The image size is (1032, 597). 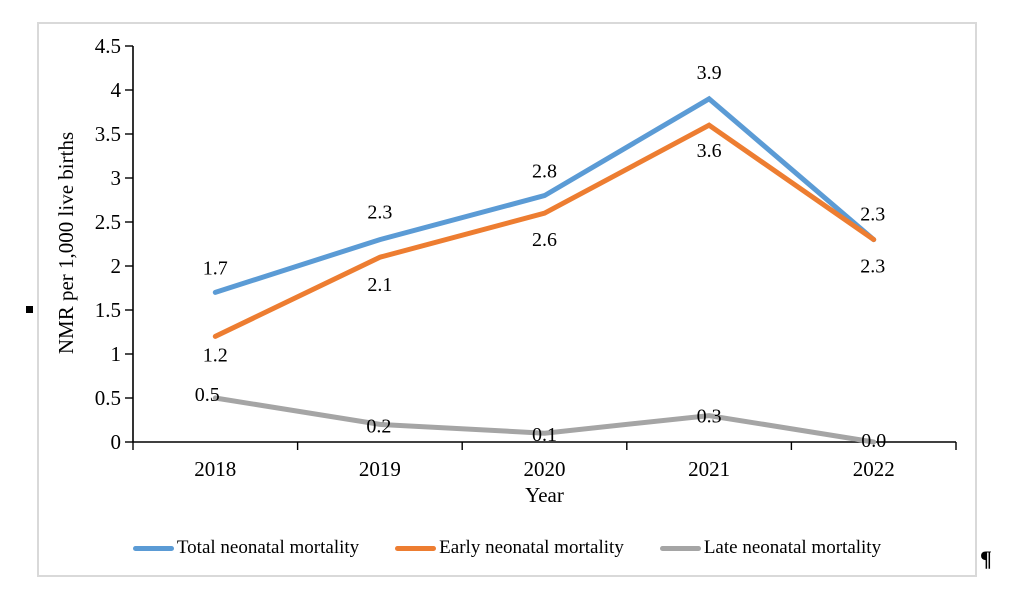 I want to click on data-label: 2.1, so click(x=379, y=285).